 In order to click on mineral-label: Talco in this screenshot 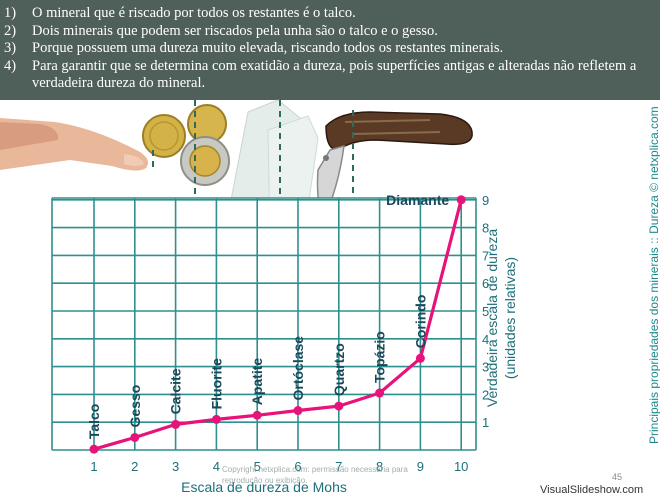, I will do `click(94, 422)`.